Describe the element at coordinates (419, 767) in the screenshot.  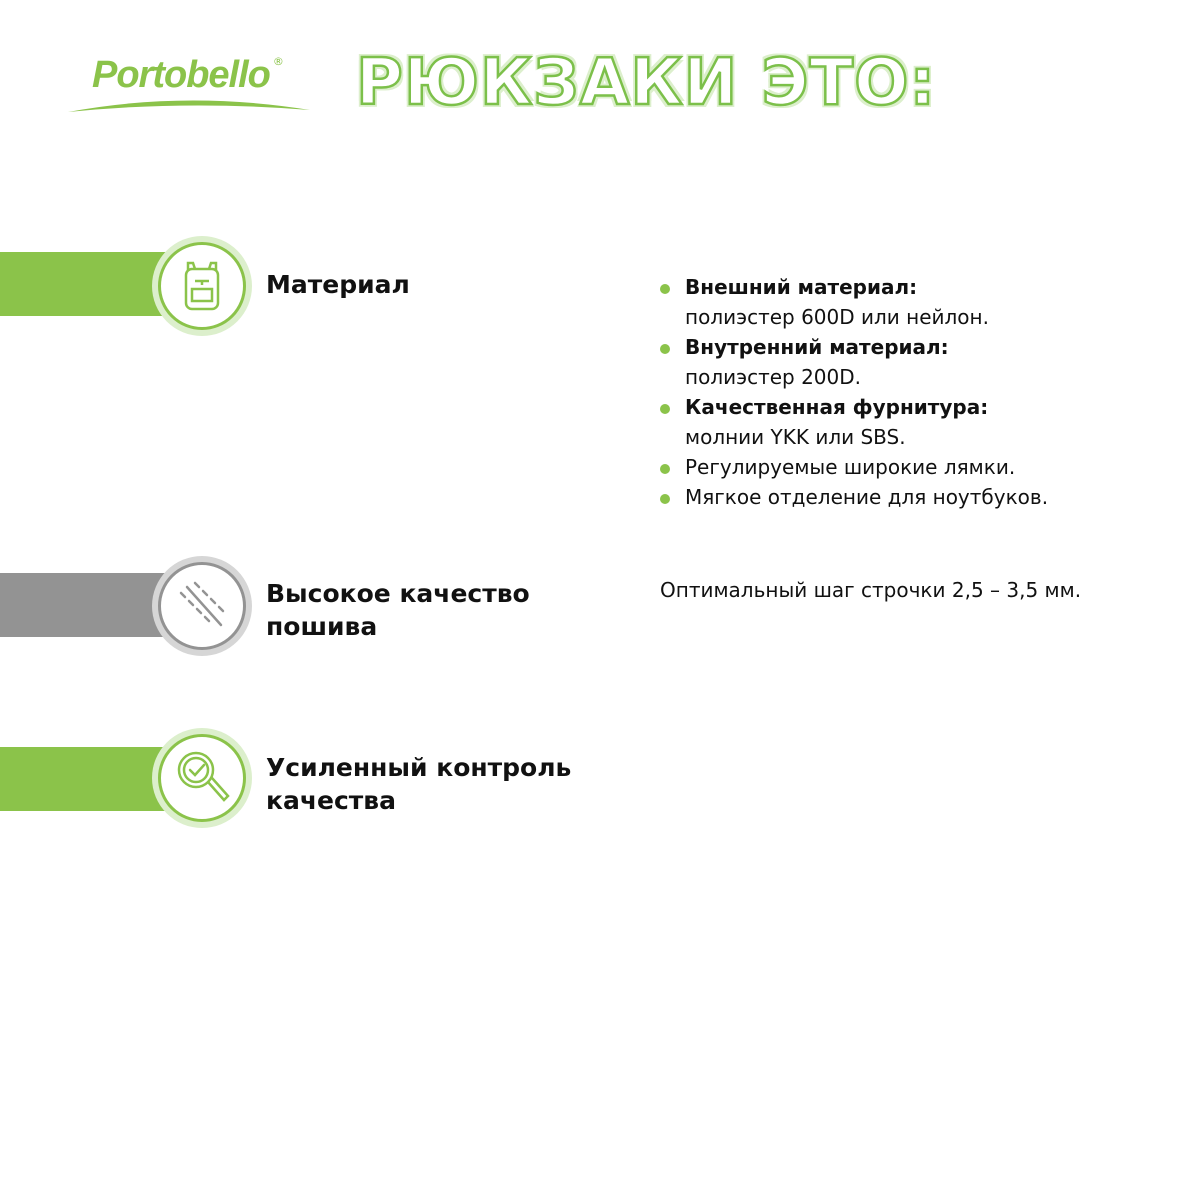
I see `title-line: Усиленный контроль` at that location.